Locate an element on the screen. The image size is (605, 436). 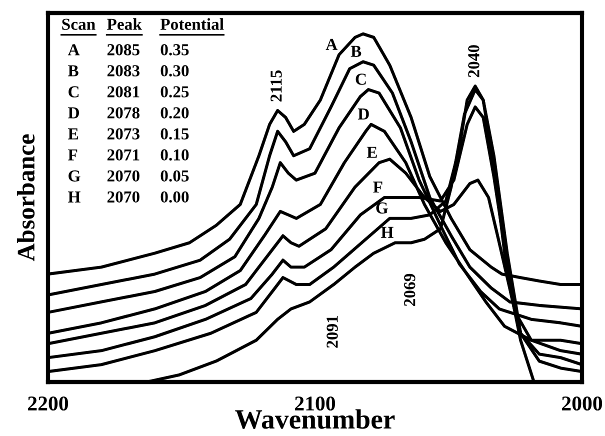
annotation: 2091 is located at coordinates (332, 332).